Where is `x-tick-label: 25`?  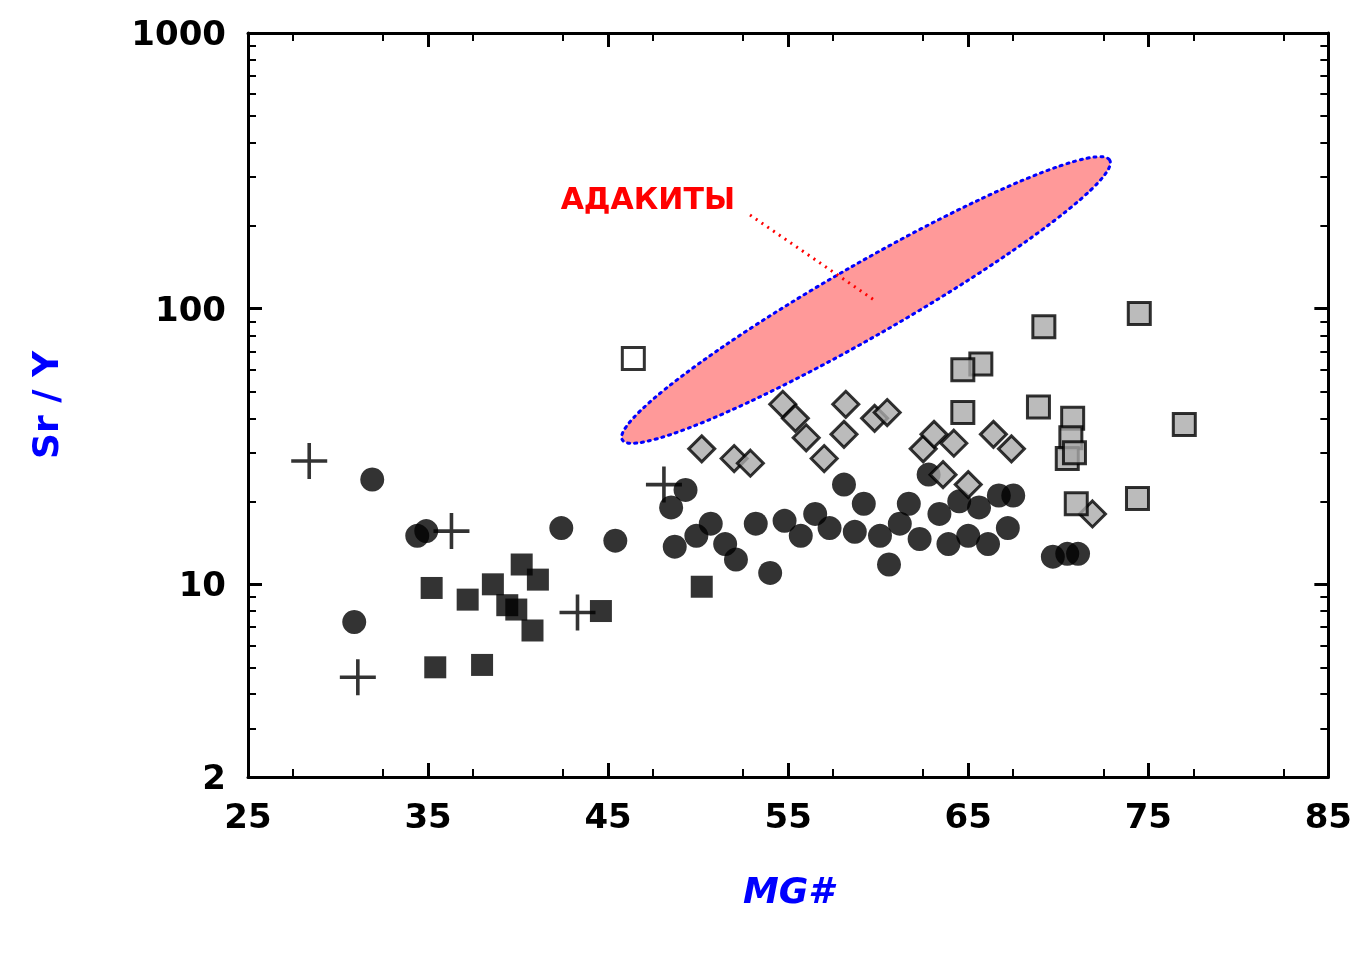
x-tick-label: 25 is located at coordinates (248, 816).